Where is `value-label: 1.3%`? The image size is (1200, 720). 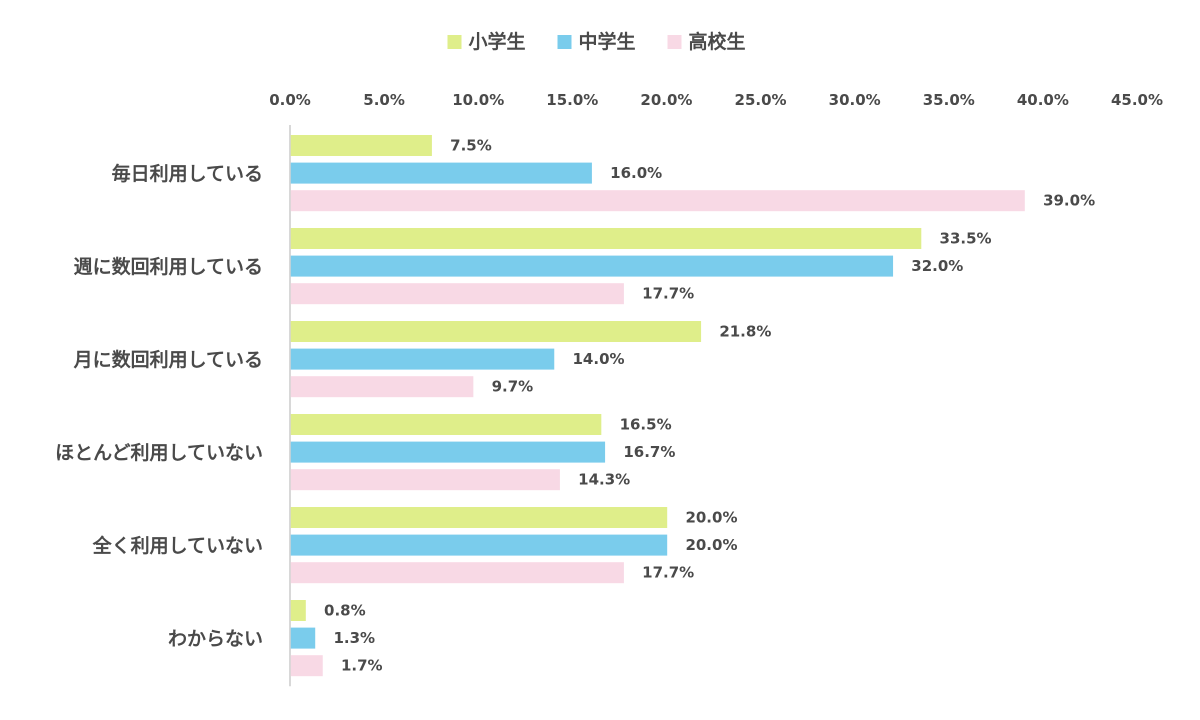 value-label: 1.3% is located at coordinates (354, 638).